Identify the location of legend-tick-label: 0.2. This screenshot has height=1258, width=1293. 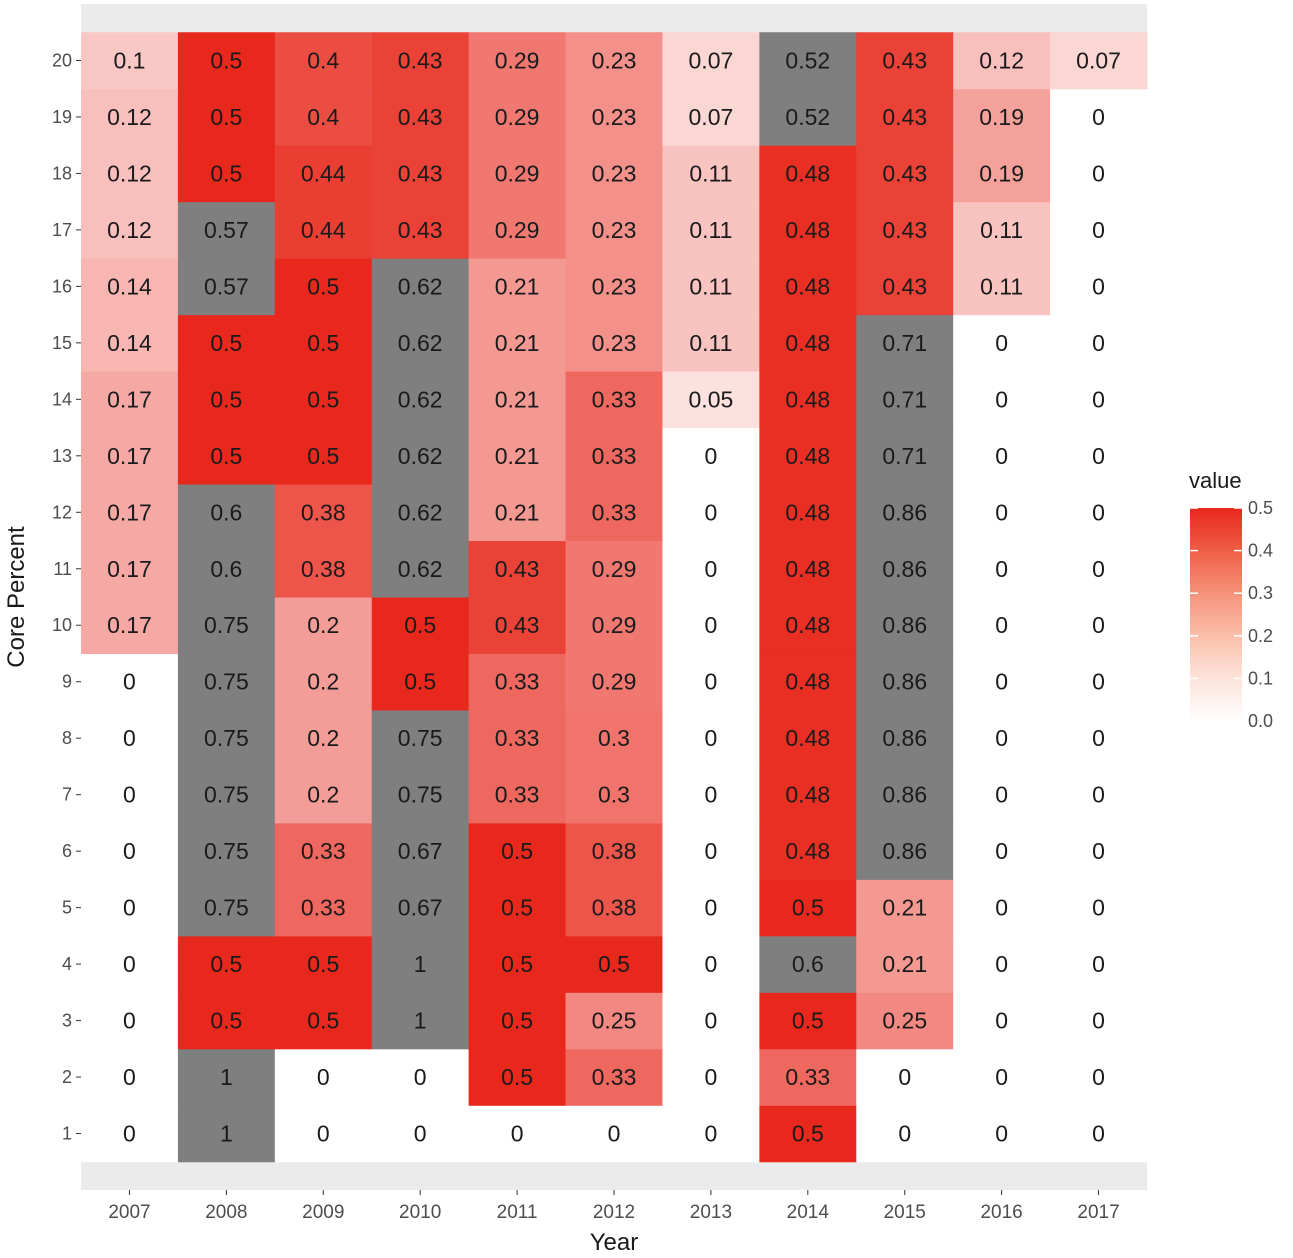
(1260, 636).